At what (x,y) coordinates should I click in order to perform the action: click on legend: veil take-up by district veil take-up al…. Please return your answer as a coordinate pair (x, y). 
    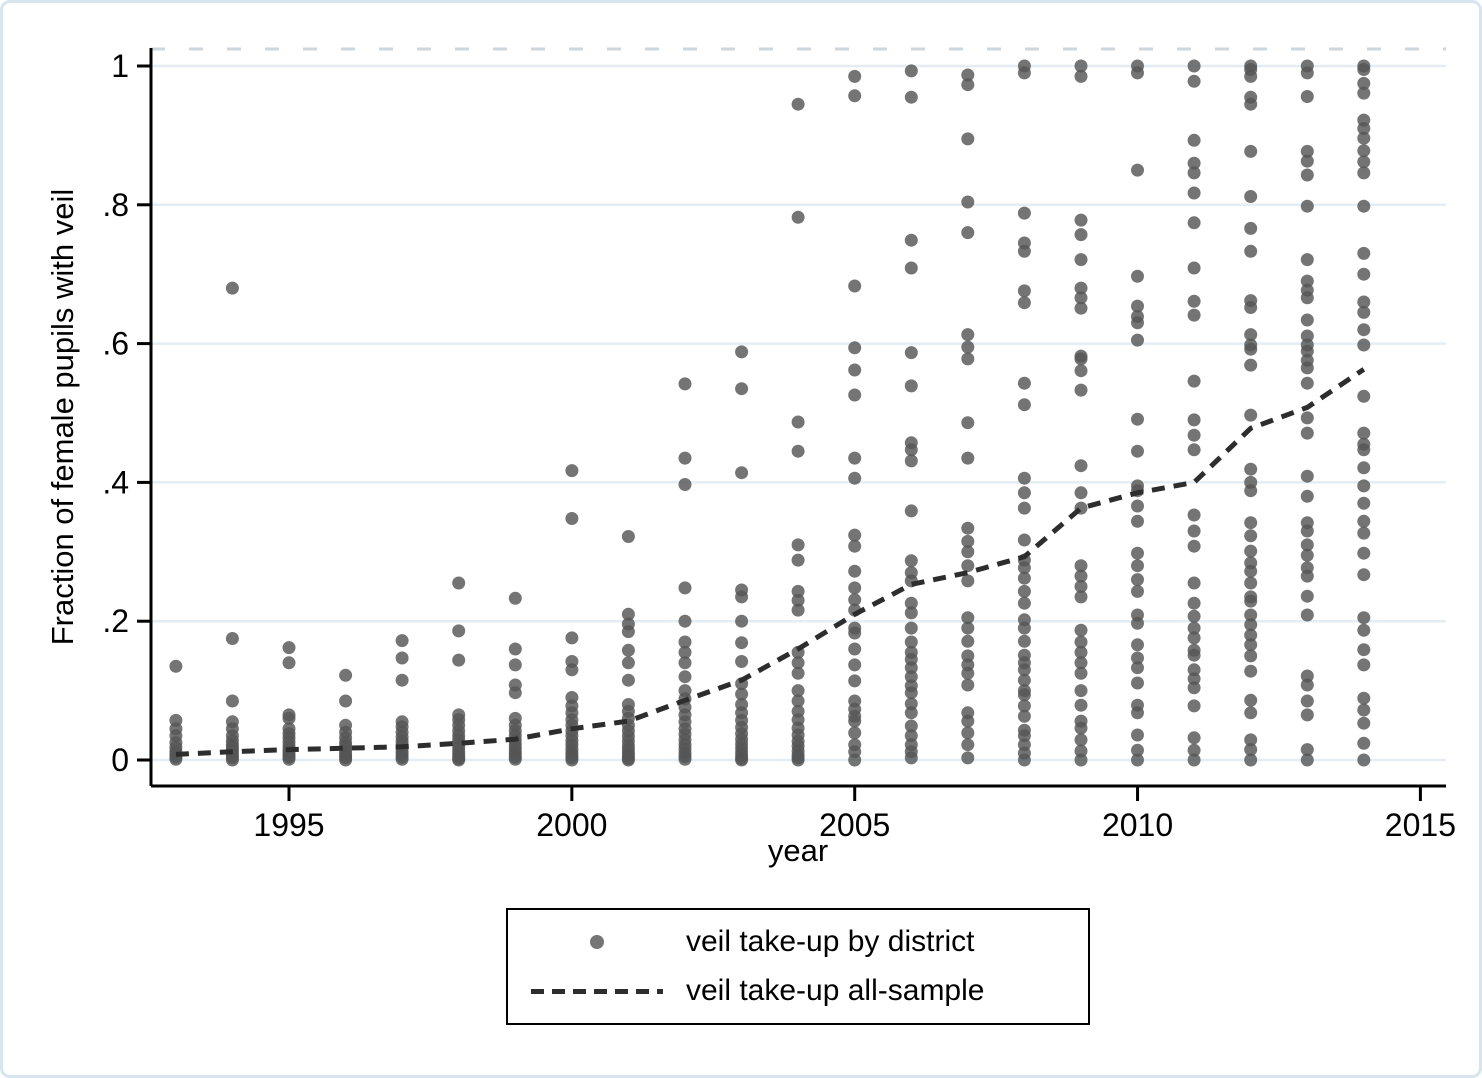
    Looking at the image, I should click on (798, 966).